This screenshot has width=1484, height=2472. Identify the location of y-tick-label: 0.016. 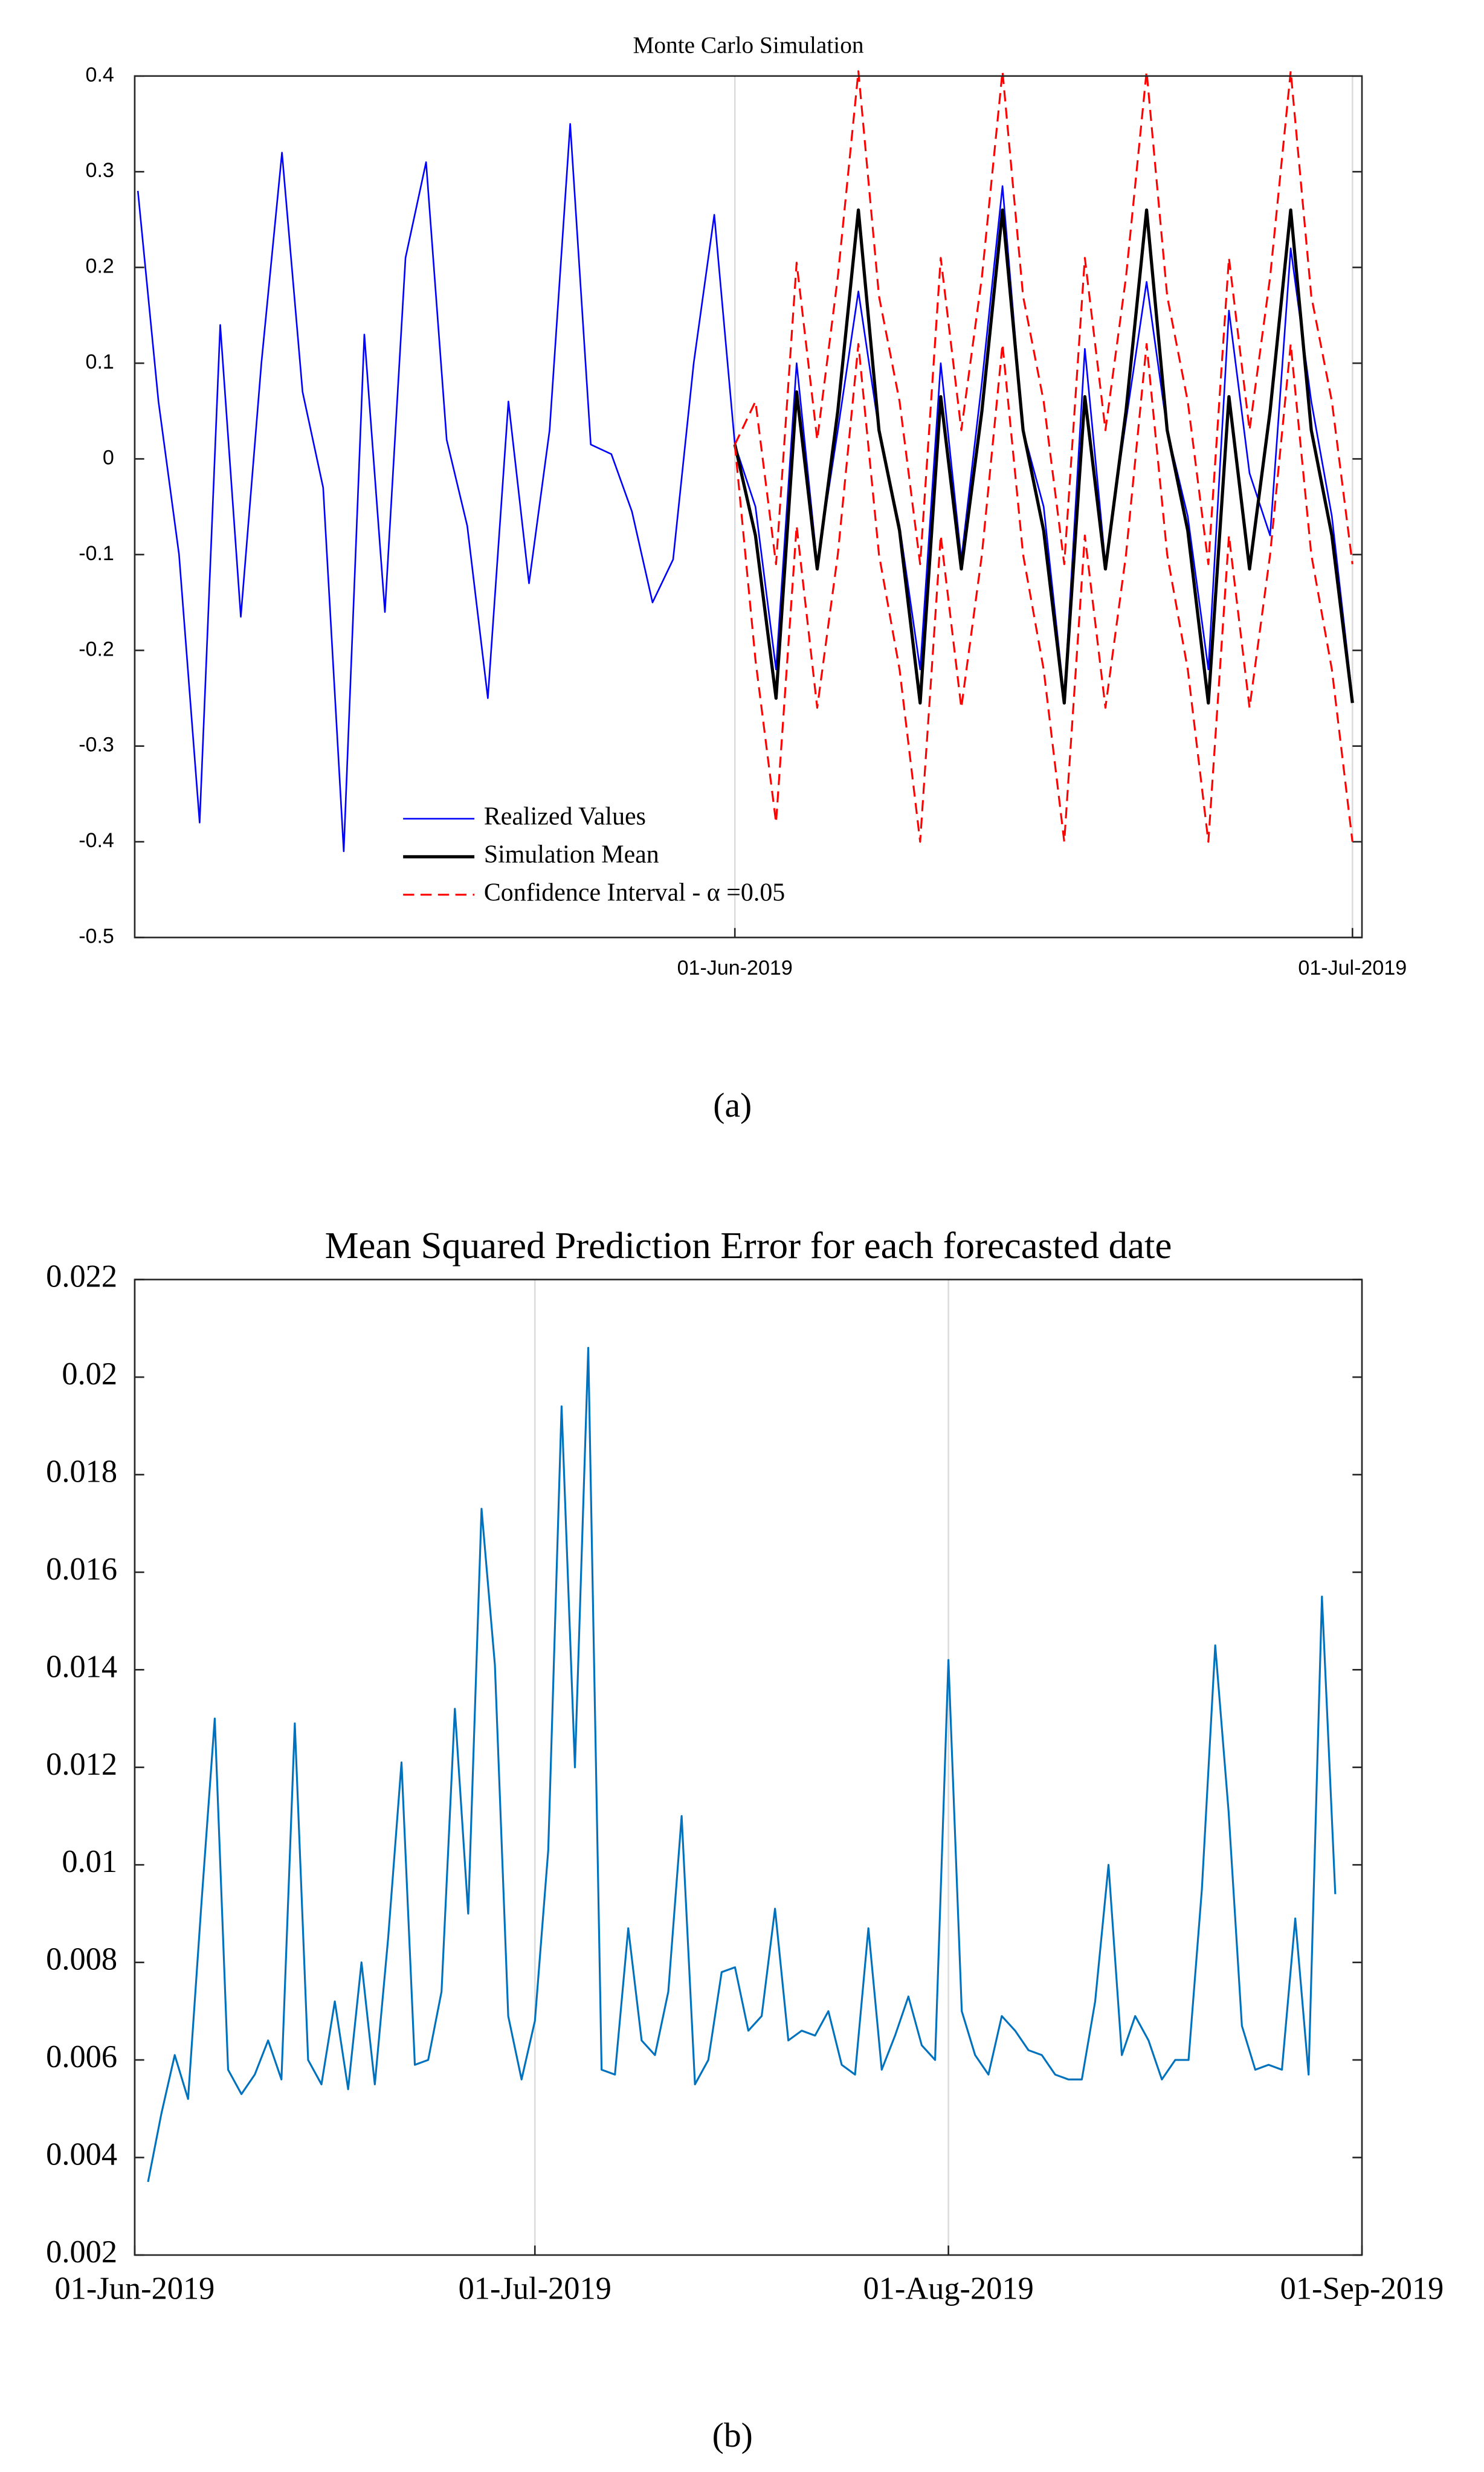
(81, 1569).